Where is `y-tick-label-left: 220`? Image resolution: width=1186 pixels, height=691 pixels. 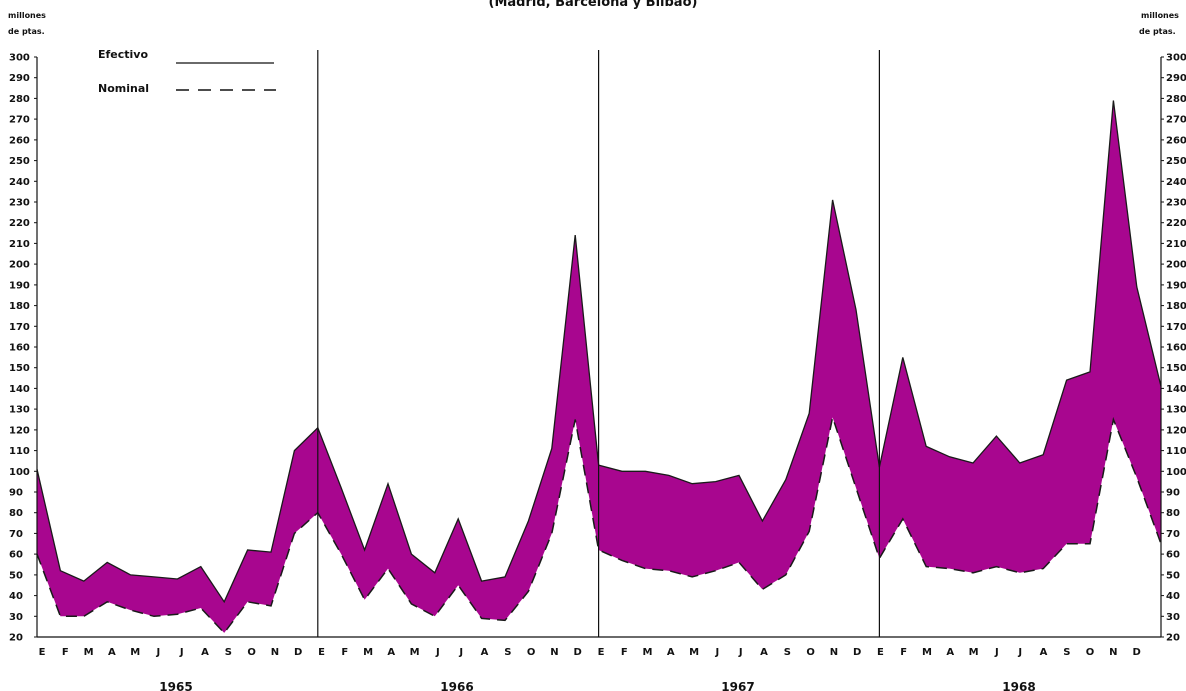 y-tick-label-left: 220 is located at coordinates (19, 223).